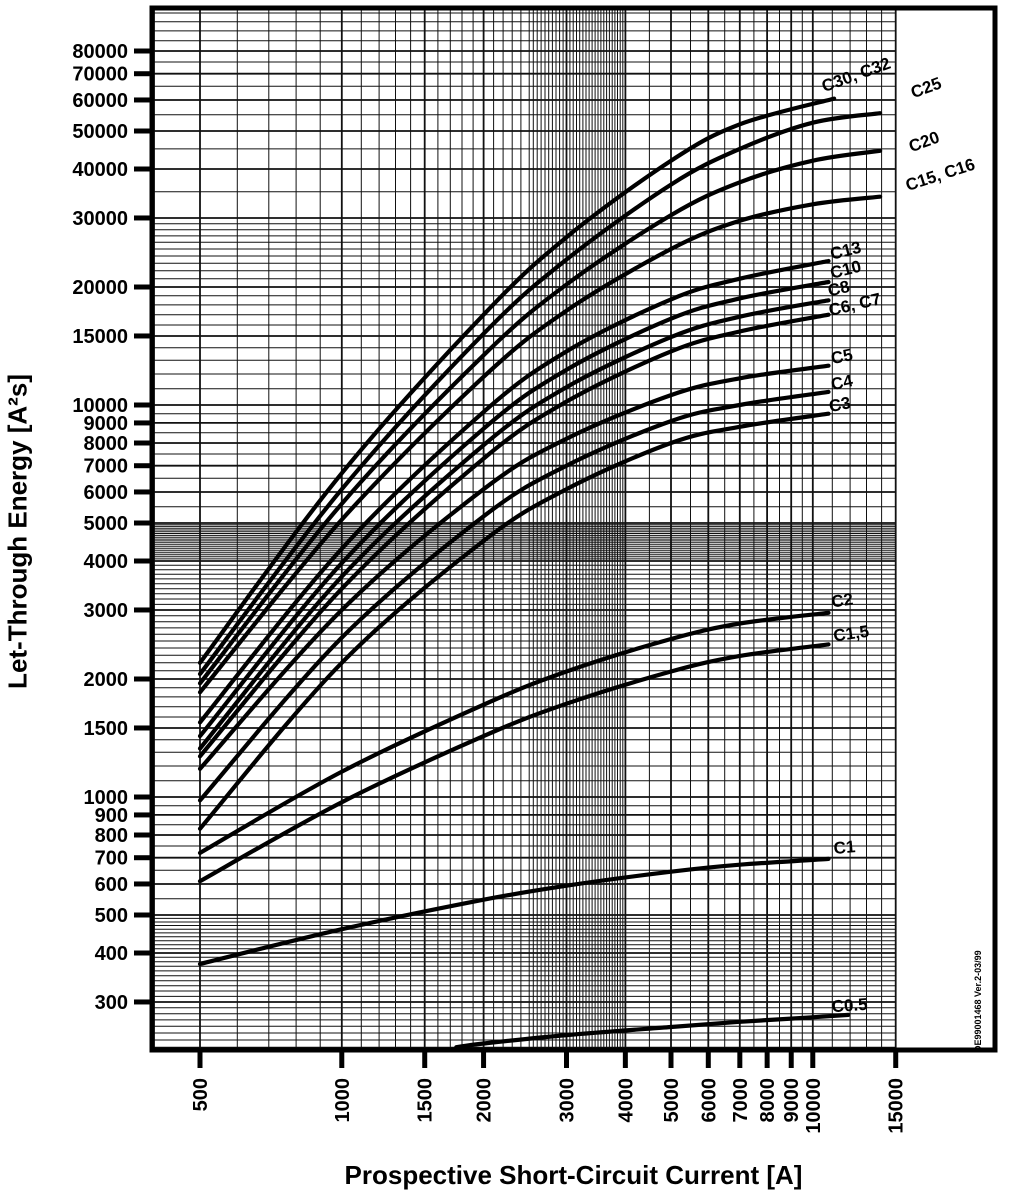 Image resolution: width=1012 pixels, height=1200 pixels. What do you see at coordinates (106, 524) in the screenshot?
I see `y-tick-label: 5000` at bounding box center [106, 524].